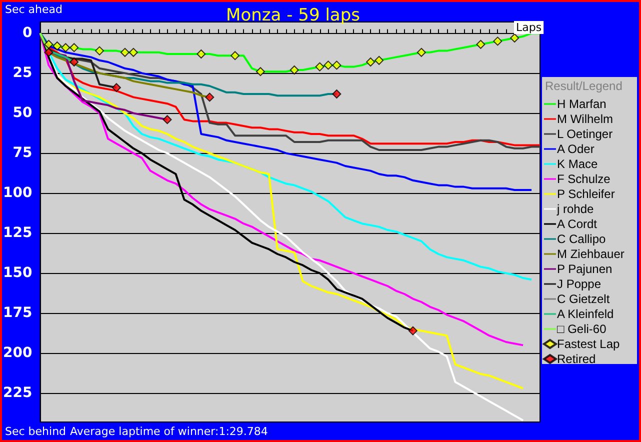  Describe the element at coordinates (27, 33) in the screenshot. I see `y-tick-label: 0` at that location.